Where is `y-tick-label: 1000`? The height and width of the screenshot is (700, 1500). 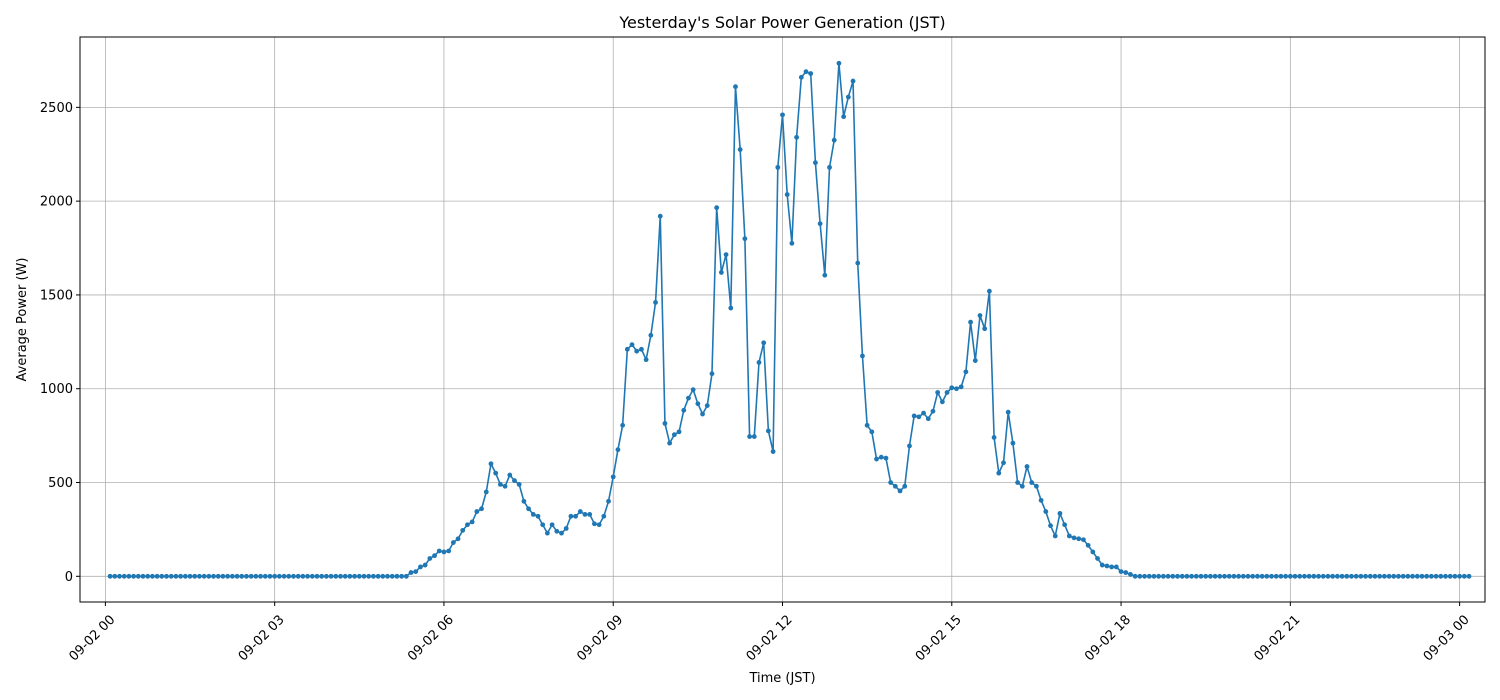 y-tick-label: 1000 is located at coordinates (56, 389).